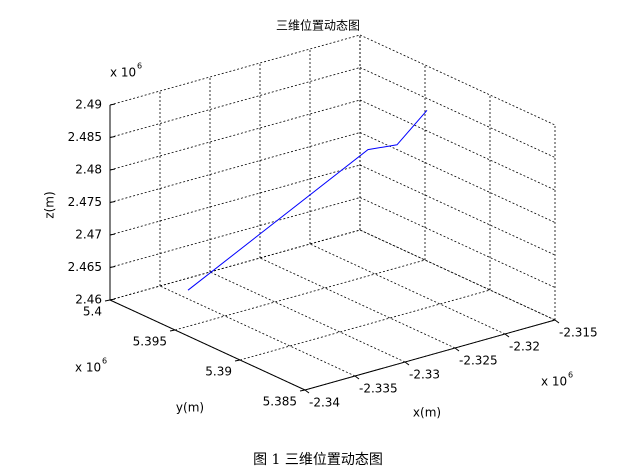 The width and height of the screenshot is (637, 476). Describe the element at coordinates (478, 361) in the screenshot. I see `x-tick-label: -2.325` at that location.